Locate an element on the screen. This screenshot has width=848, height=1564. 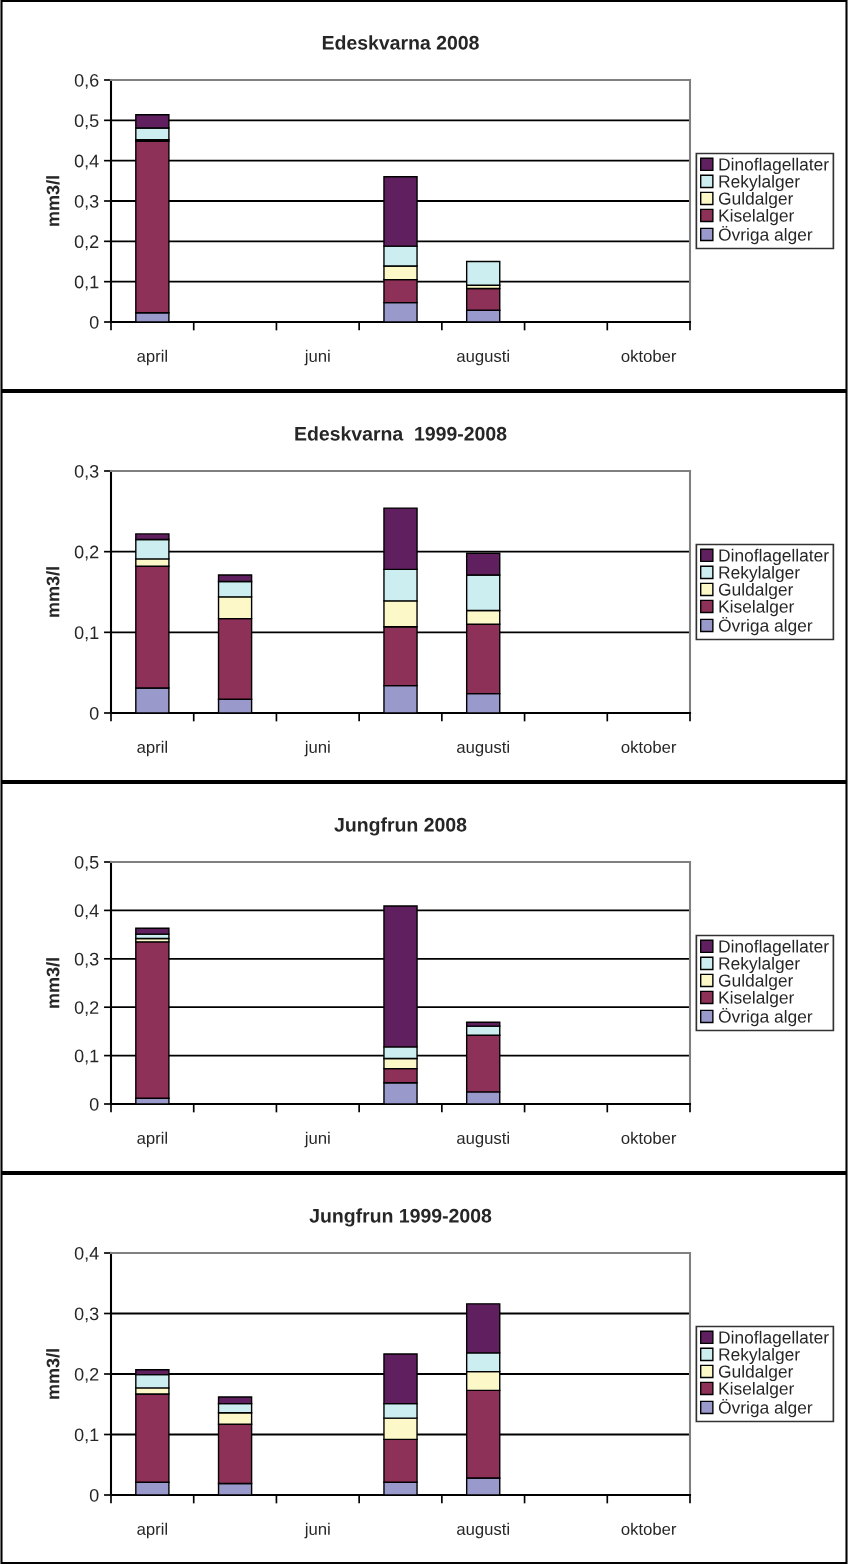
chart-title: Jungfrun 2008 is located at coordinates (400, 826).